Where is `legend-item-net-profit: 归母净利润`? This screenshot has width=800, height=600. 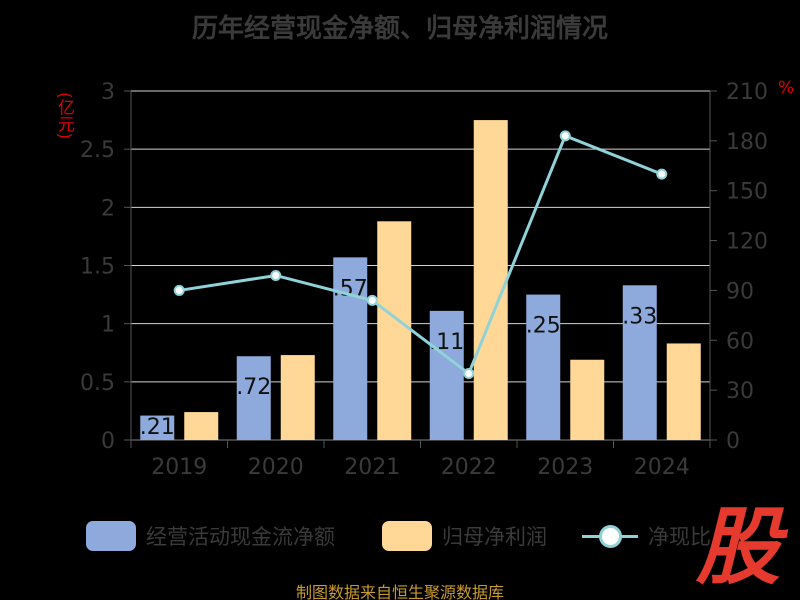 legend-item-net-profit: 归母净利润 is located at coordinates (464, 536).